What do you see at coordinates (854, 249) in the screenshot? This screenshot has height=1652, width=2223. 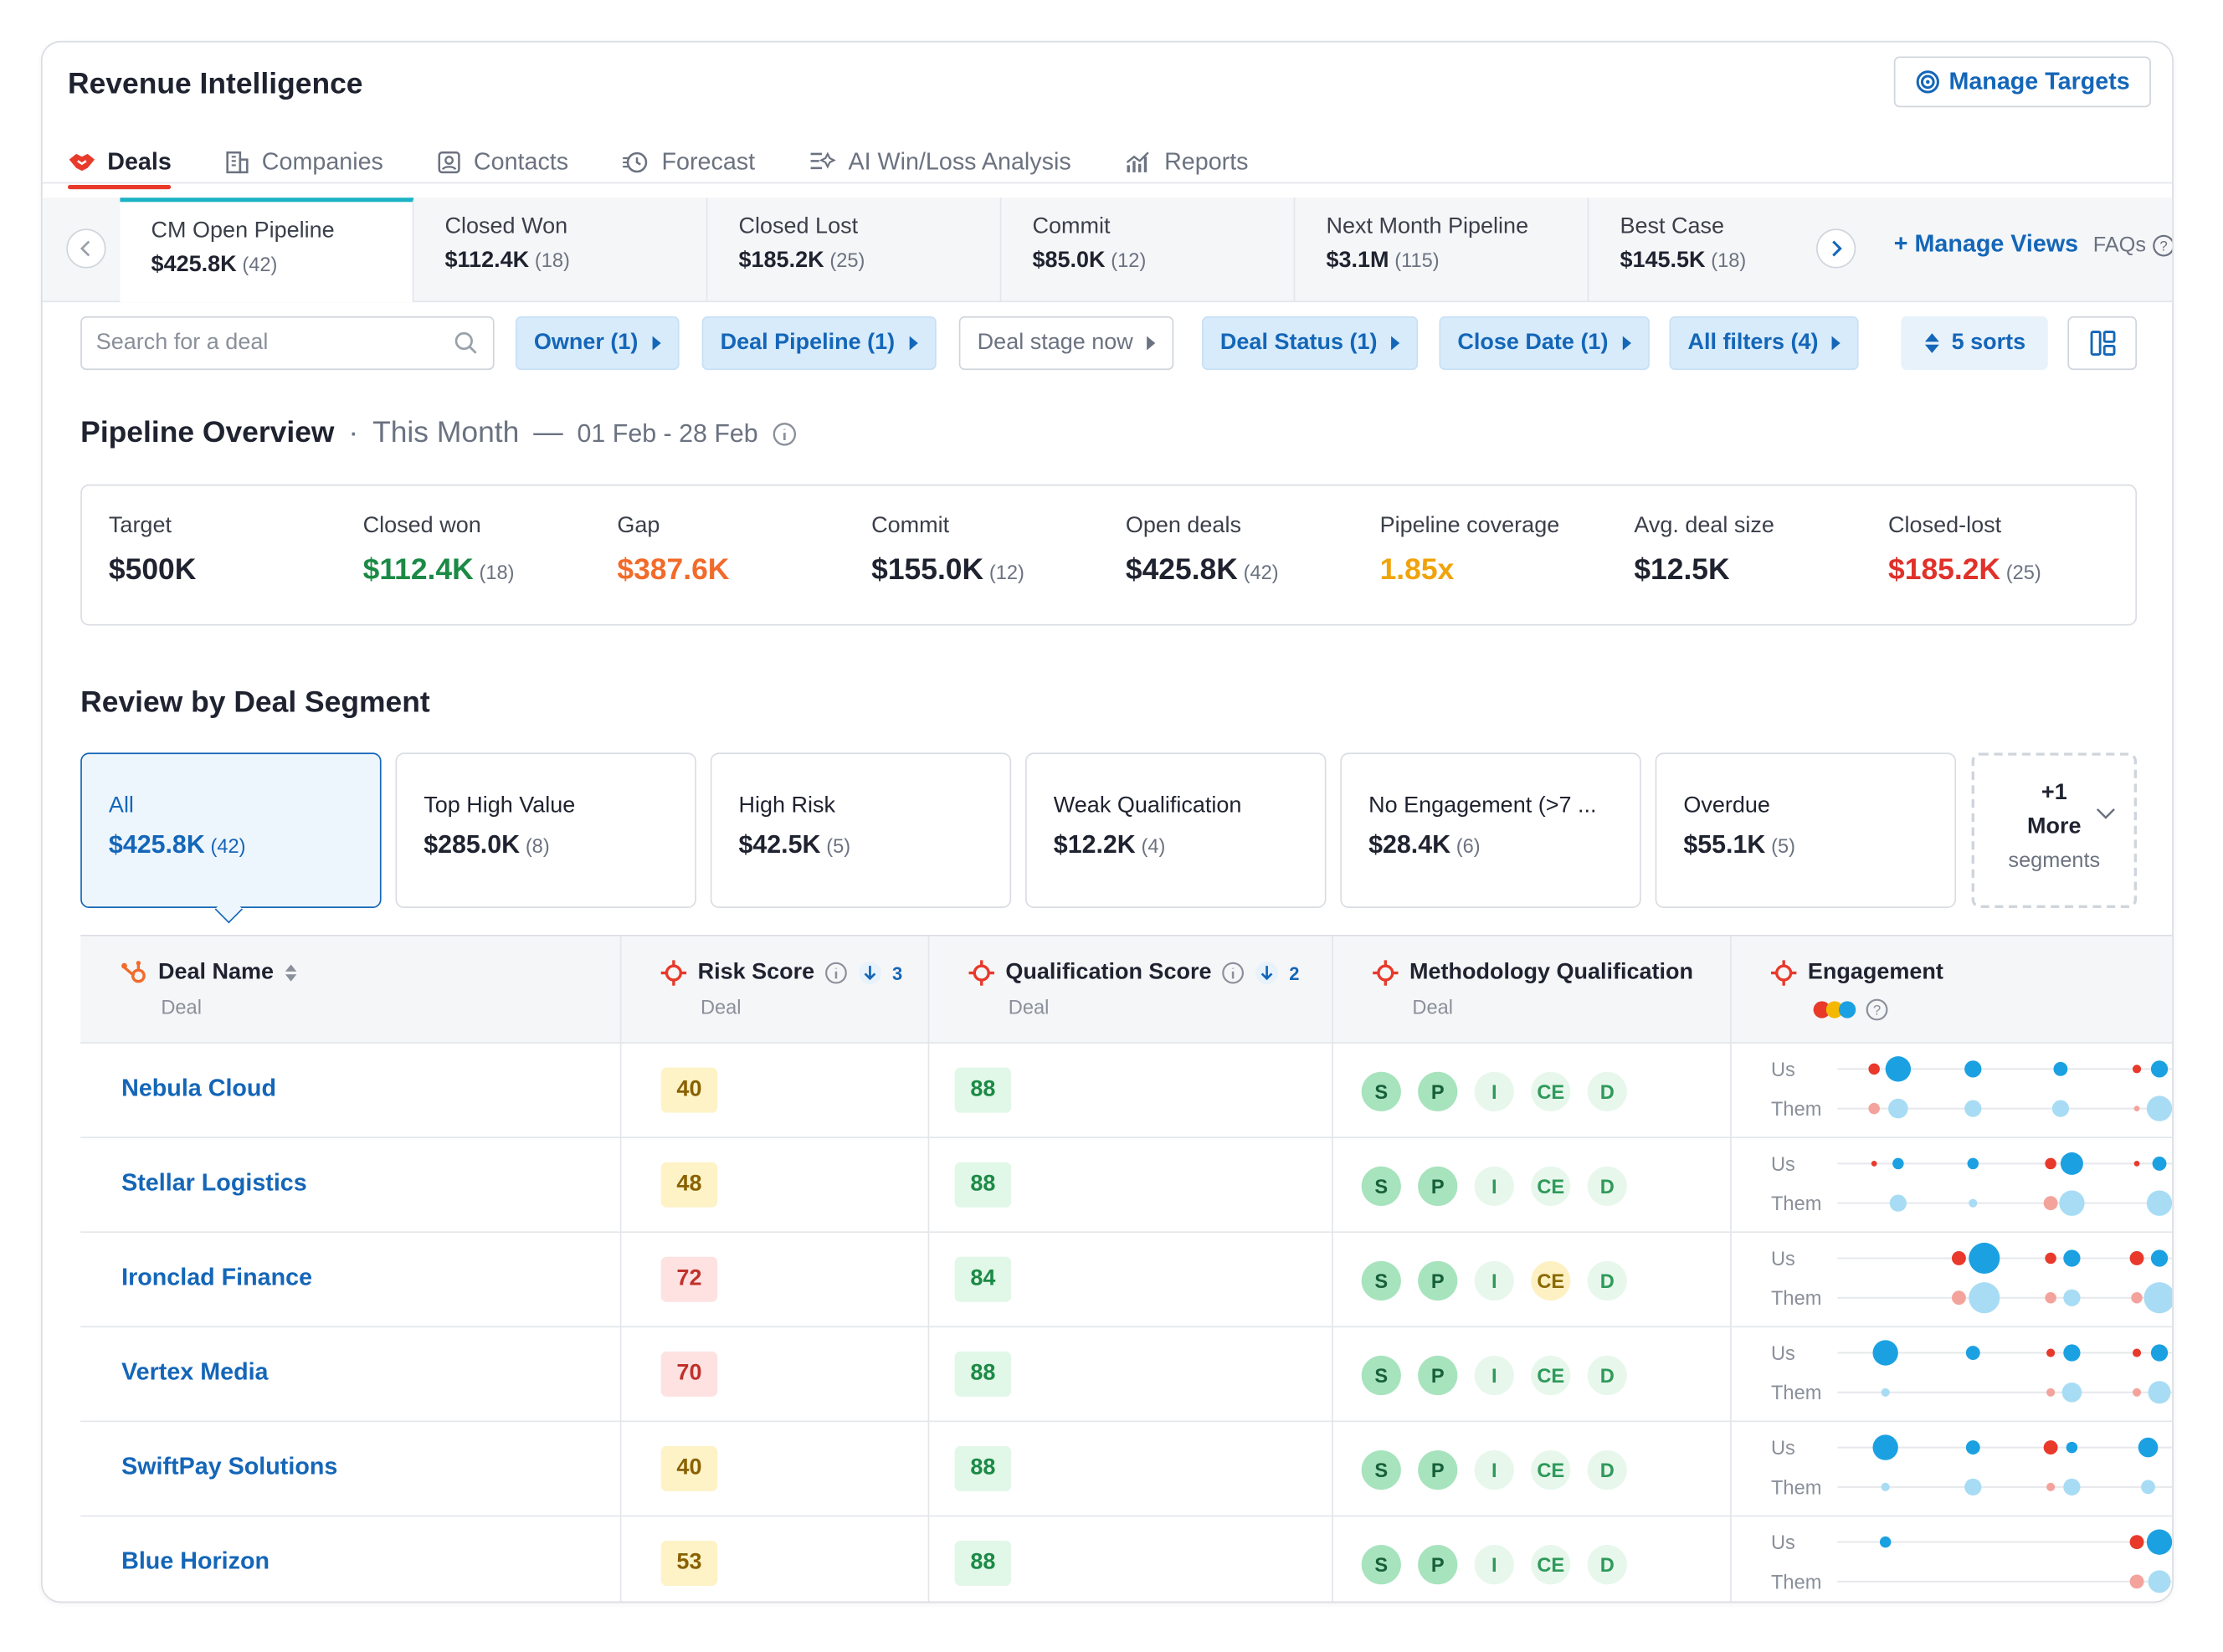 I see `view-tab-closed-lost: Closed Lost $185.2K (25)` at bounding box center [854, 249].